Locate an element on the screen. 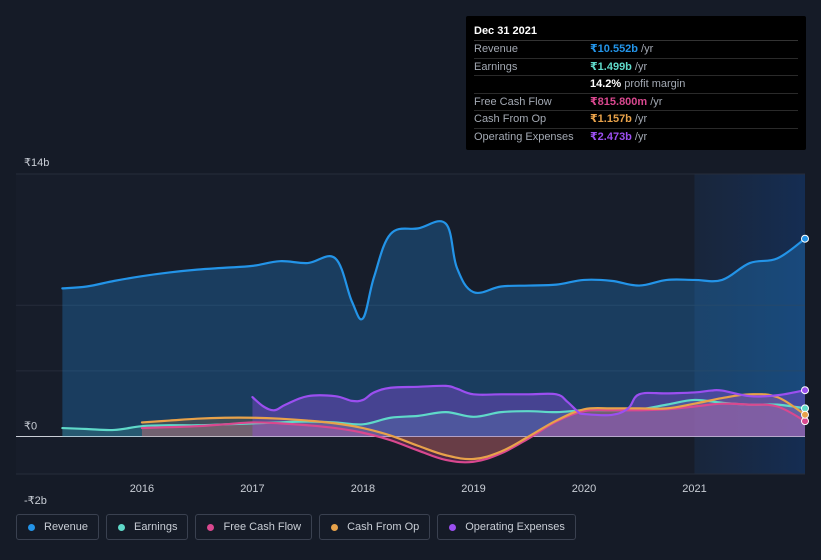 This screenshot has height=560, width=821. tooltip-row: Cash From Op ₹1.157b/yr is located at coordinates (636, 120).